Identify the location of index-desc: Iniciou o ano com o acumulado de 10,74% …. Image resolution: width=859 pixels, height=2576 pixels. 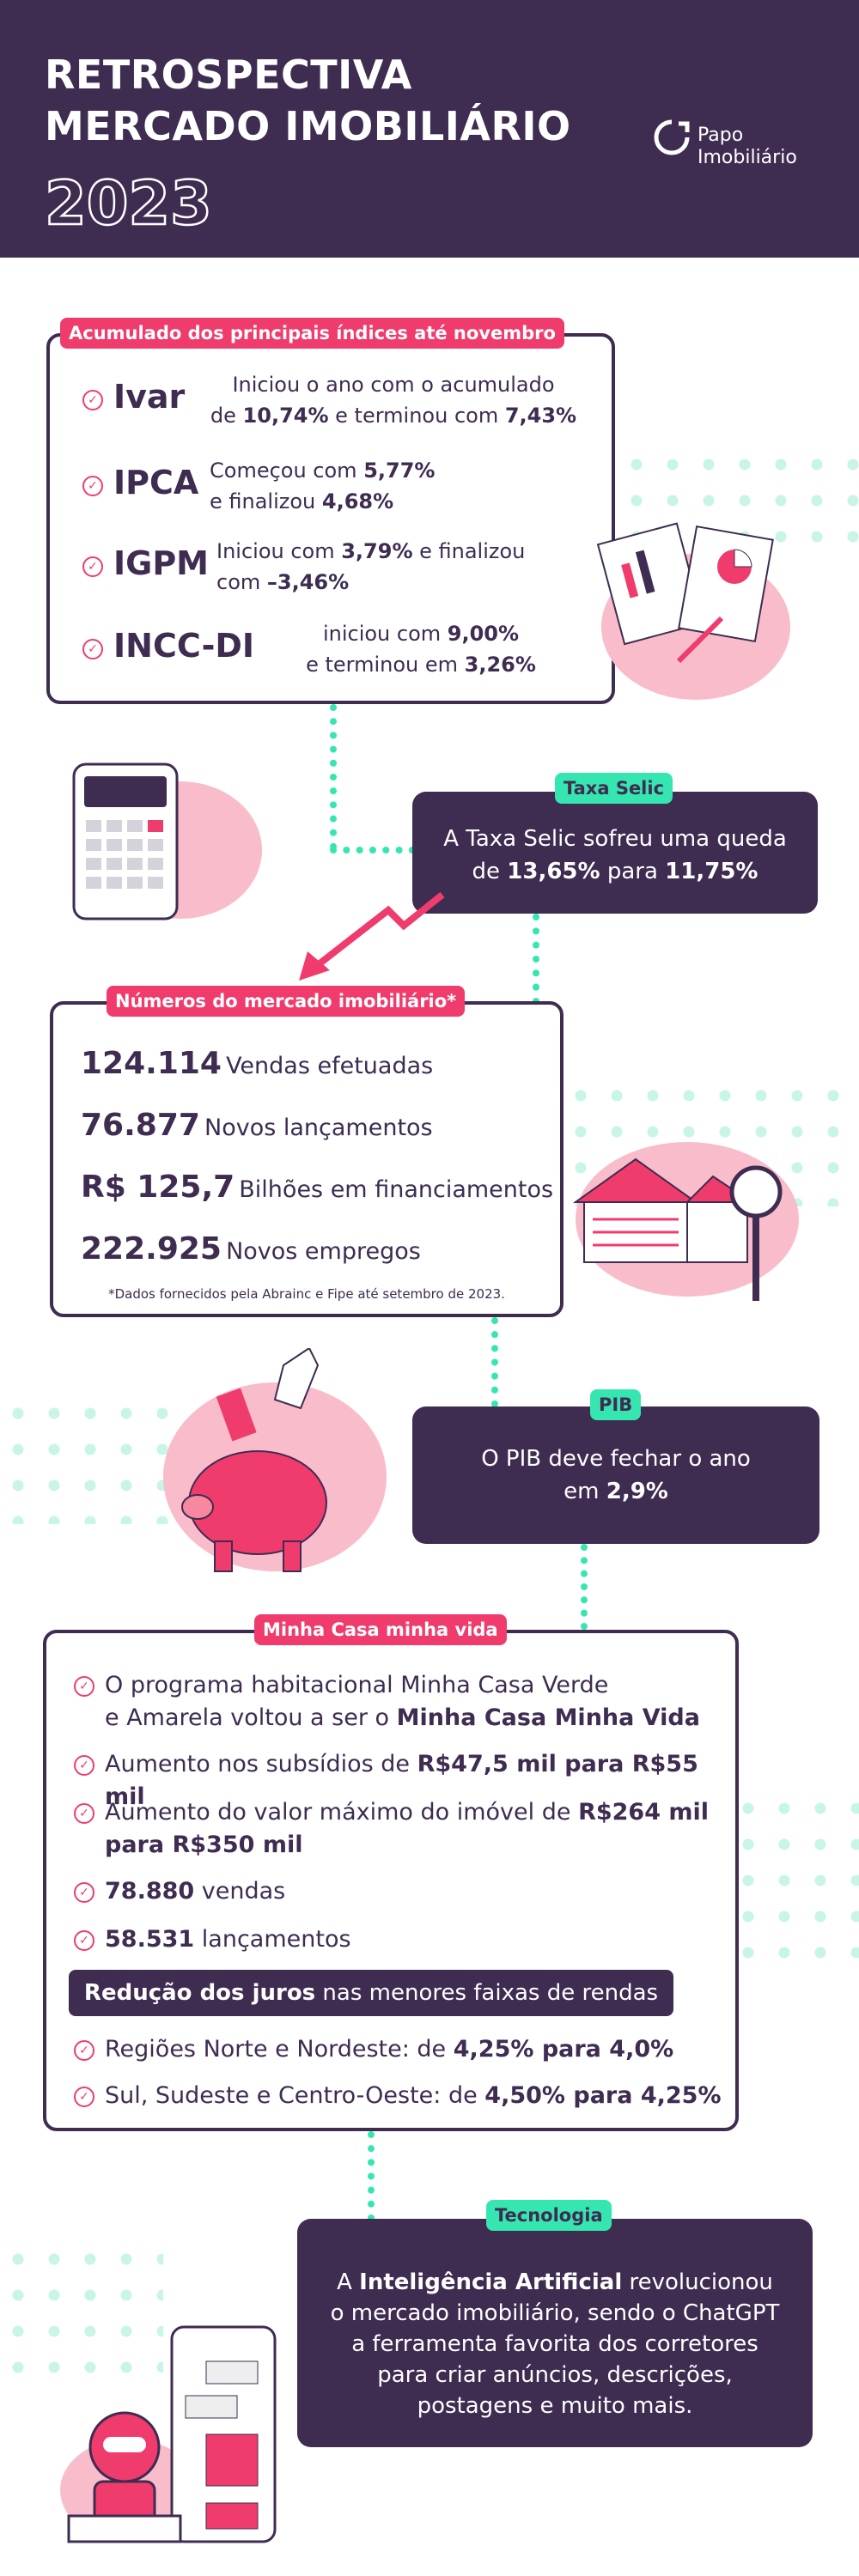
(393, 400).